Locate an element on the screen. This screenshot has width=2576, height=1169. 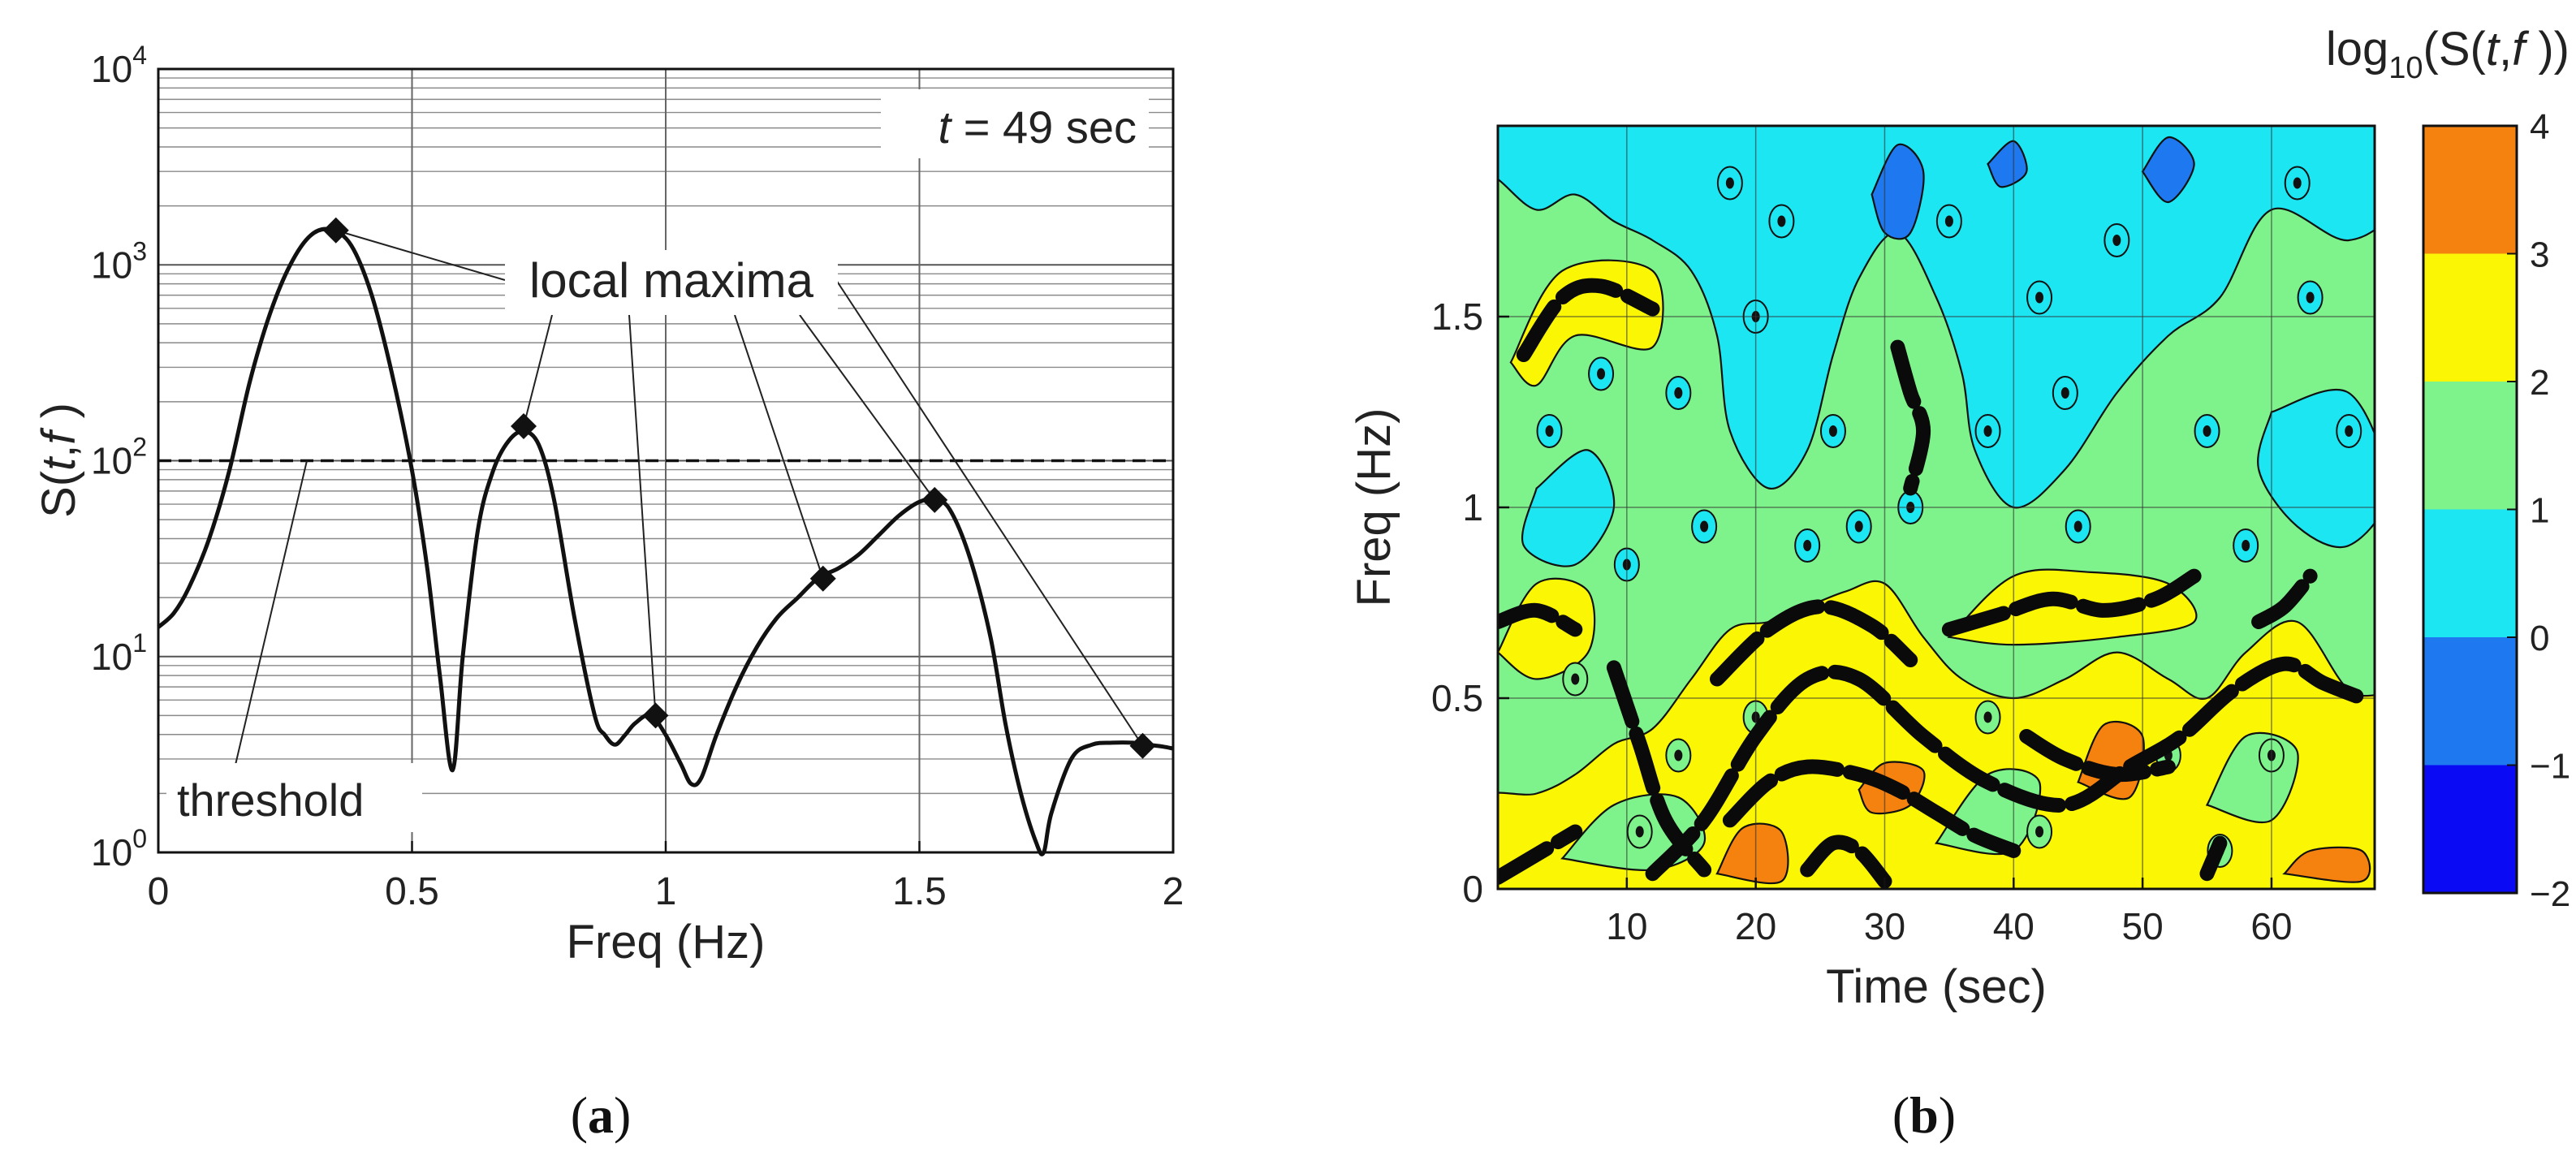
x-tick-label-b: 60 is located at coordinates (2271, 926).